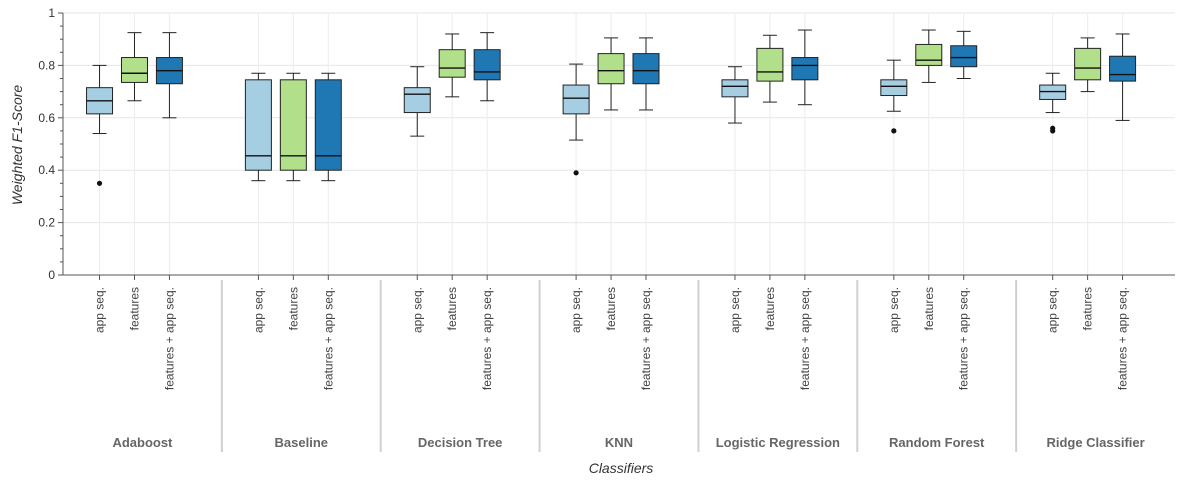 This screenshot has height=482, width=1179. Describe the element at coordinates (51, 275) in the screenshot. I see `y-tick-label: 0` at that location.